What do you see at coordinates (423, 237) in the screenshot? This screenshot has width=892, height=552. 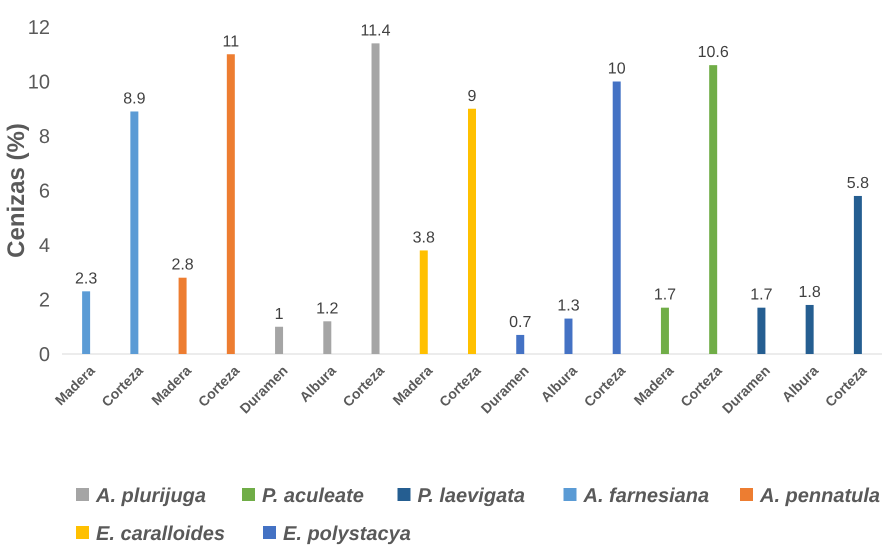 I see `data-label: 3.8` at bounding box center [423, 237].